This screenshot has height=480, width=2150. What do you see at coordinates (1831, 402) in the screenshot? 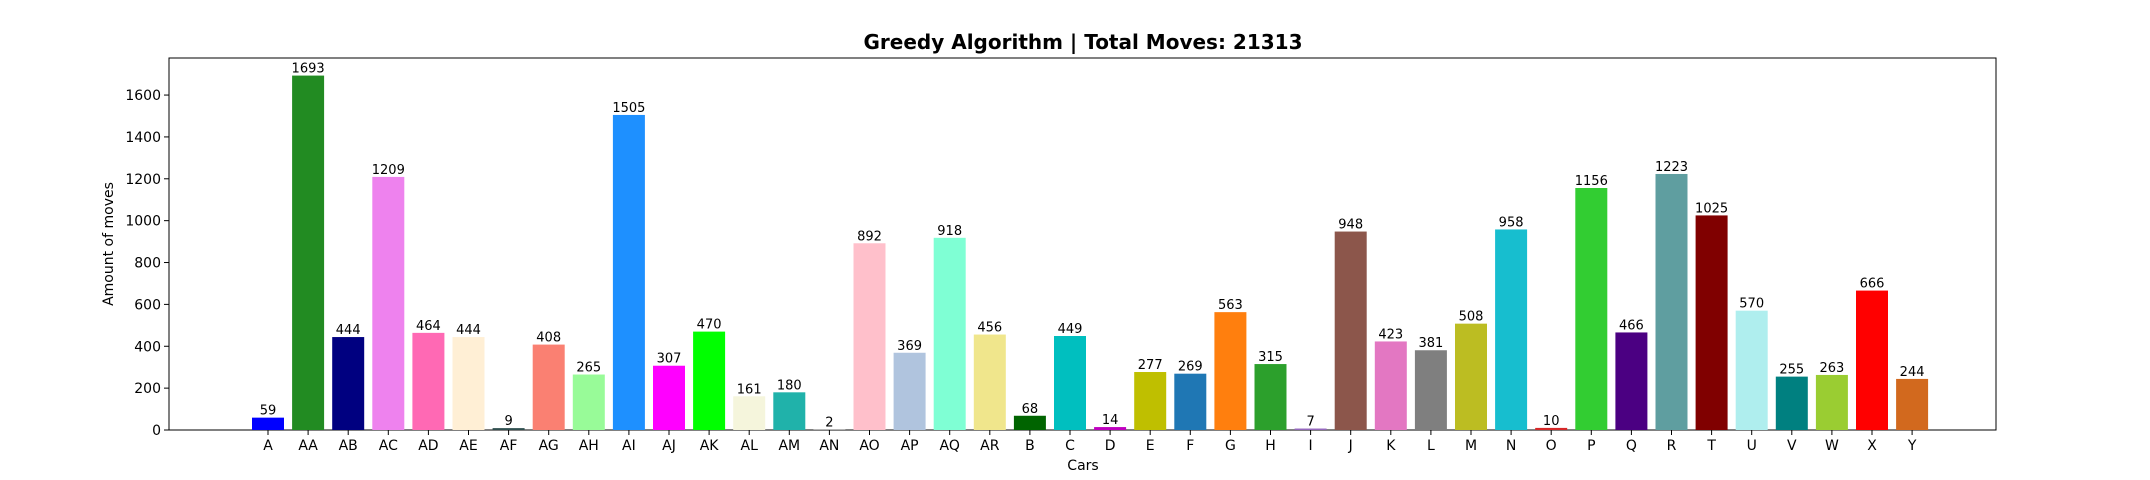
I see `bar-w` at bounding box center [1831, 402].